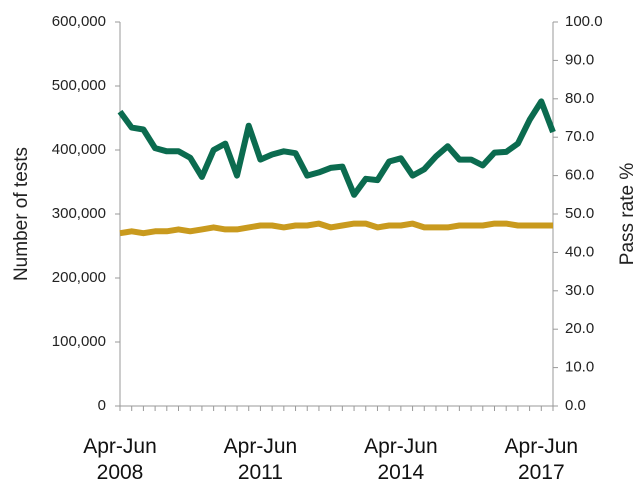  I want to click on y-tick-label: 300,000, so click(79, 213).